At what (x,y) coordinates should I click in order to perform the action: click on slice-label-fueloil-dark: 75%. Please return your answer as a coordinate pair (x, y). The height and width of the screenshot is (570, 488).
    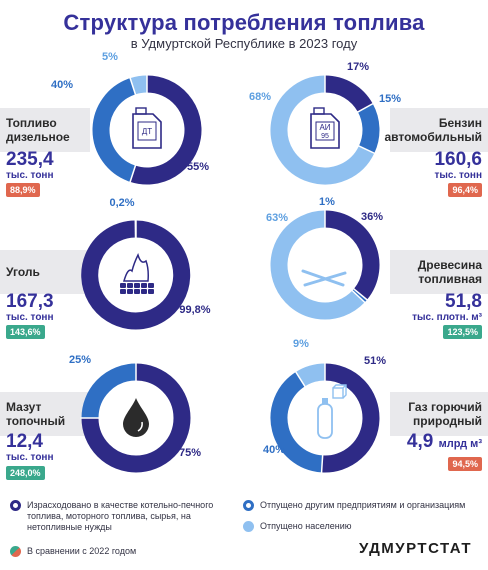
    Looking at the image, I should click on (190, 453).